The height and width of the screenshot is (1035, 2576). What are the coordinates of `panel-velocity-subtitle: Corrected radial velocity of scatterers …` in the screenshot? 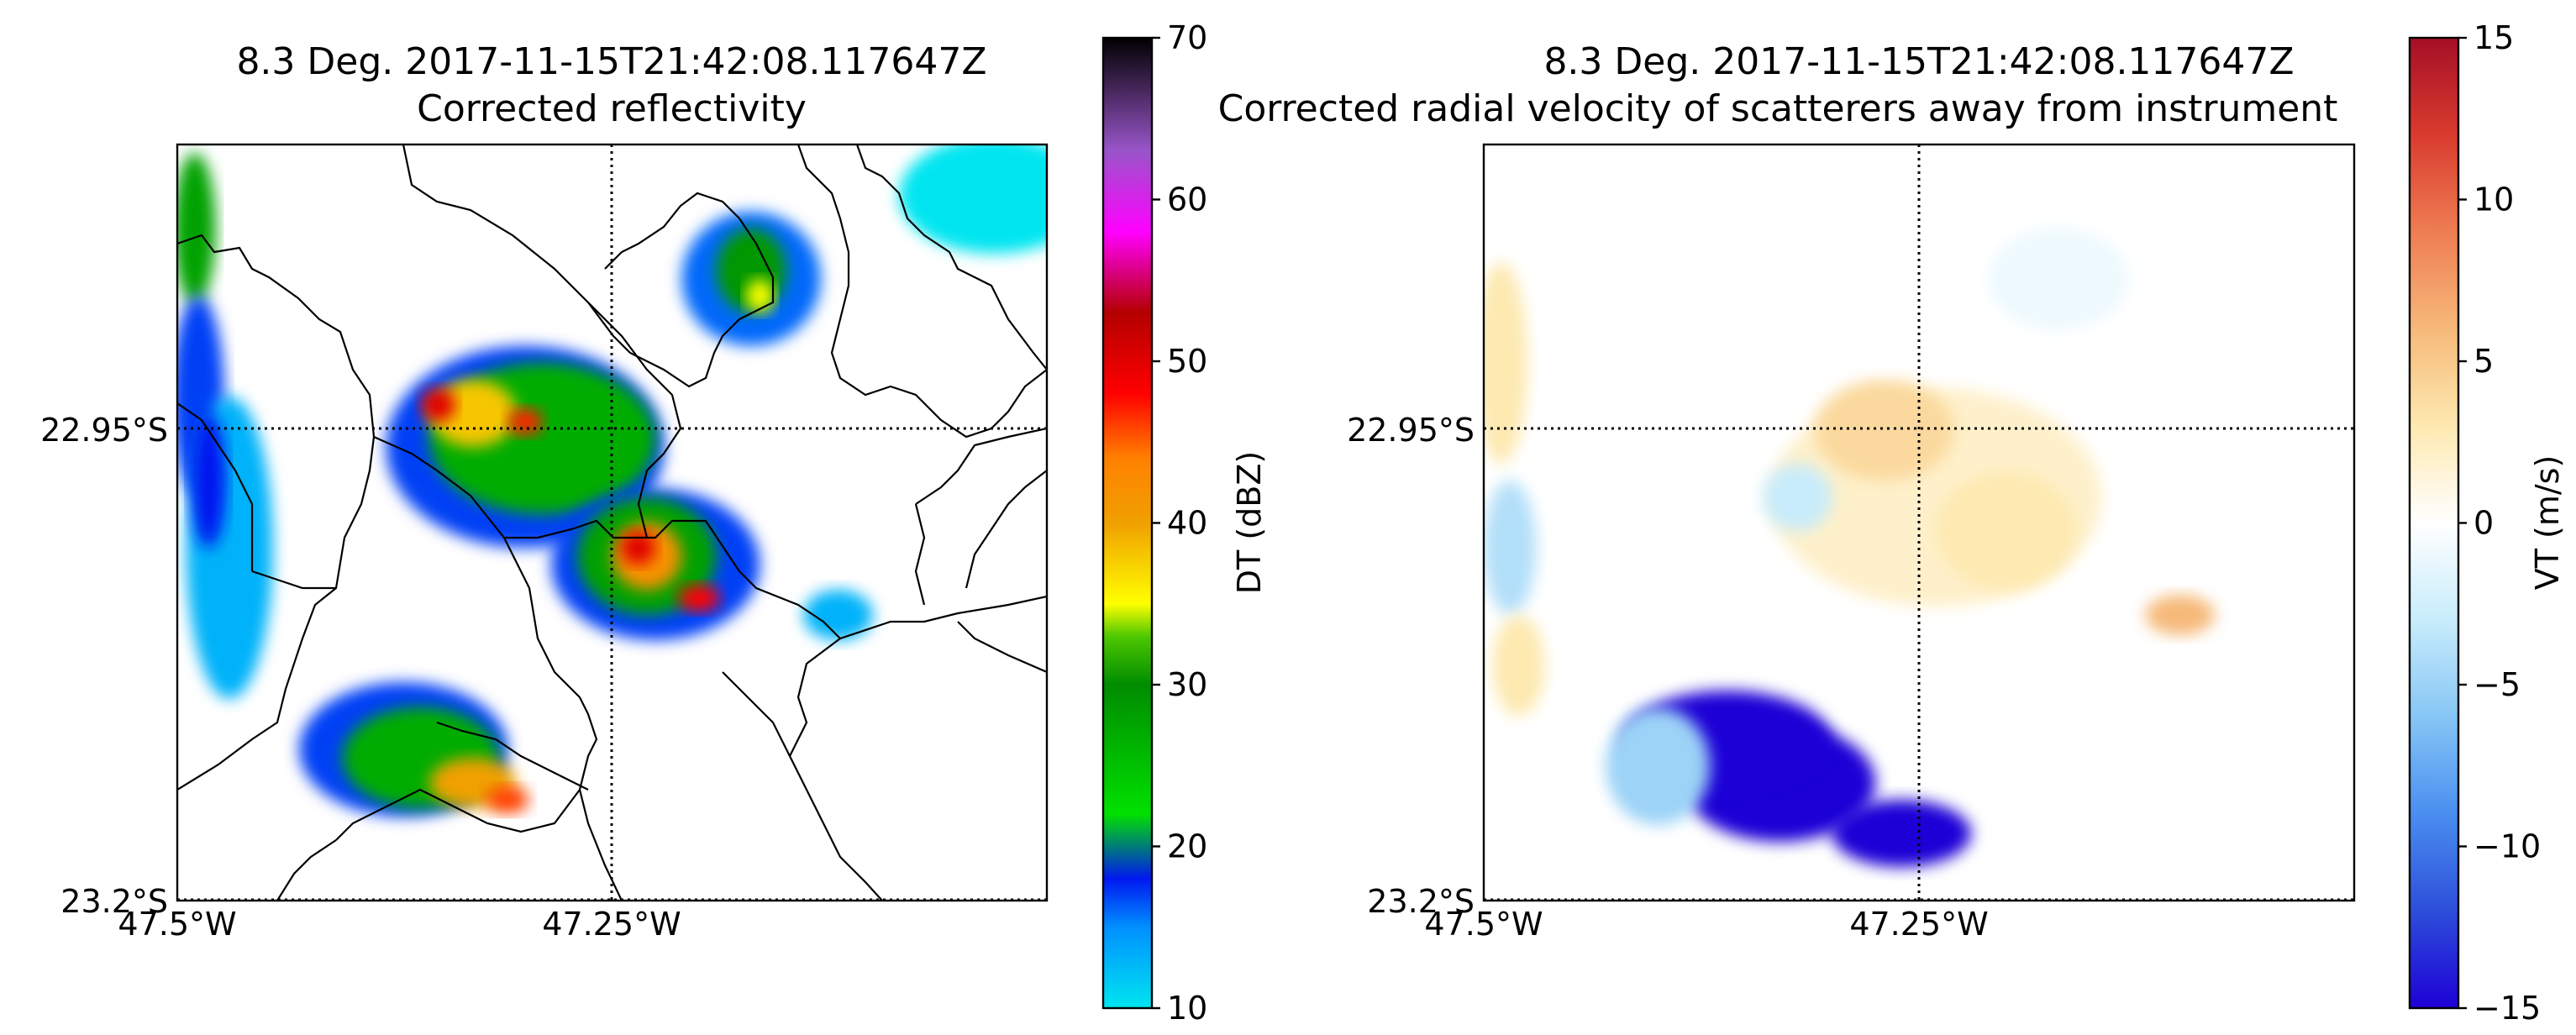 It's located at (1778, 108).